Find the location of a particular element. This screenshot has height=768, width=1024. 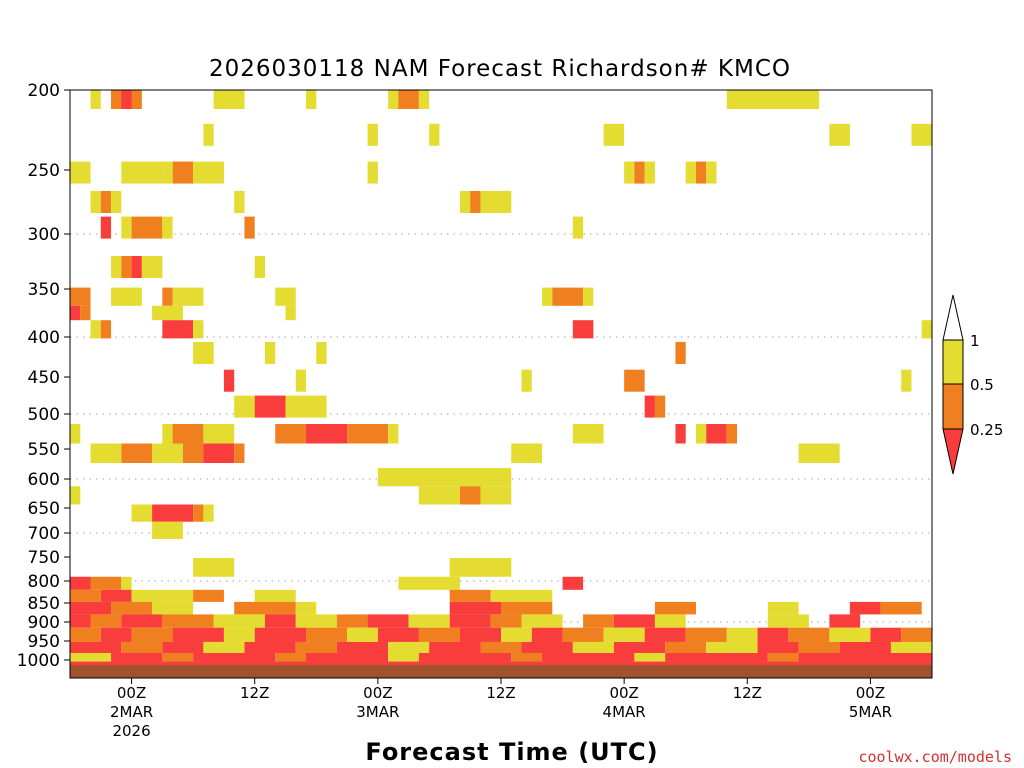

ground-band is located at coordinates (501, 671).